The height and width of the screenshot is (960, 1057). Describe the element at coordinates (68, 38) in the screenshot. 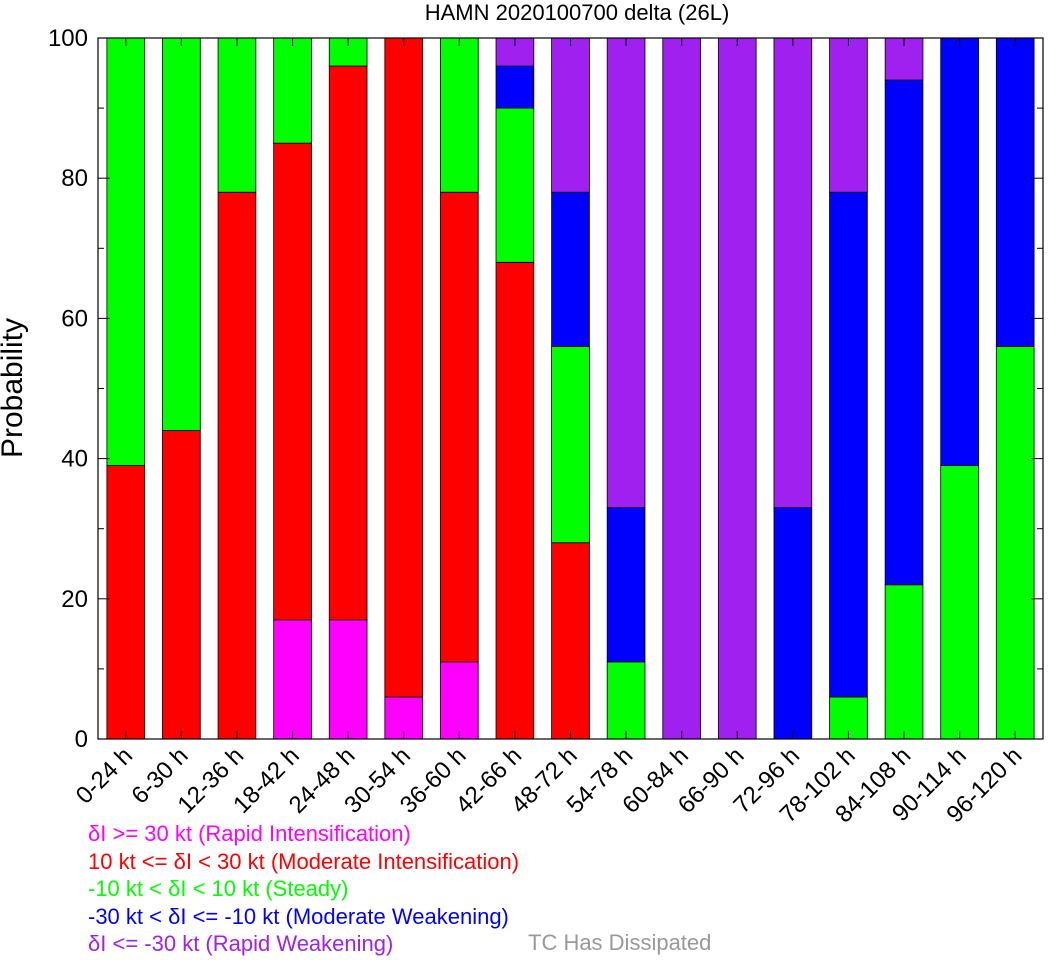

I see `y-tick-label: 100` at that location.